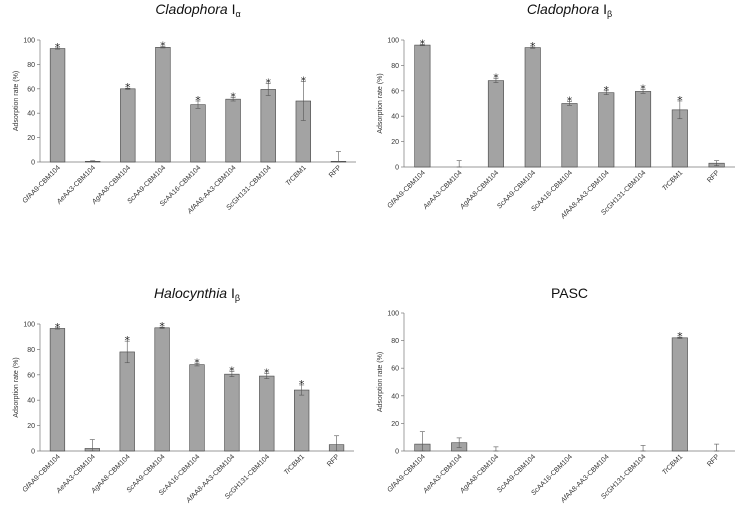 The image size is (753, 519). Describe the element at coordinates (197, 294) in the screenshot. I see `chart-title: Halocynthia Iβ` at that location.